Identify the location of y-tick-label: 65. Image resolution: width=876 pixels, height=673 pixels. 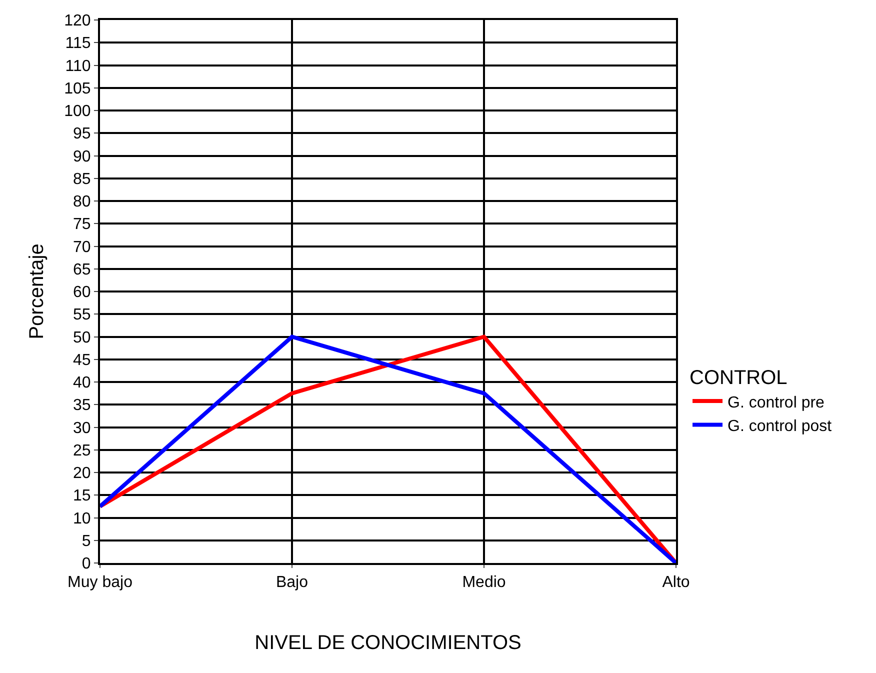
(82, 269).